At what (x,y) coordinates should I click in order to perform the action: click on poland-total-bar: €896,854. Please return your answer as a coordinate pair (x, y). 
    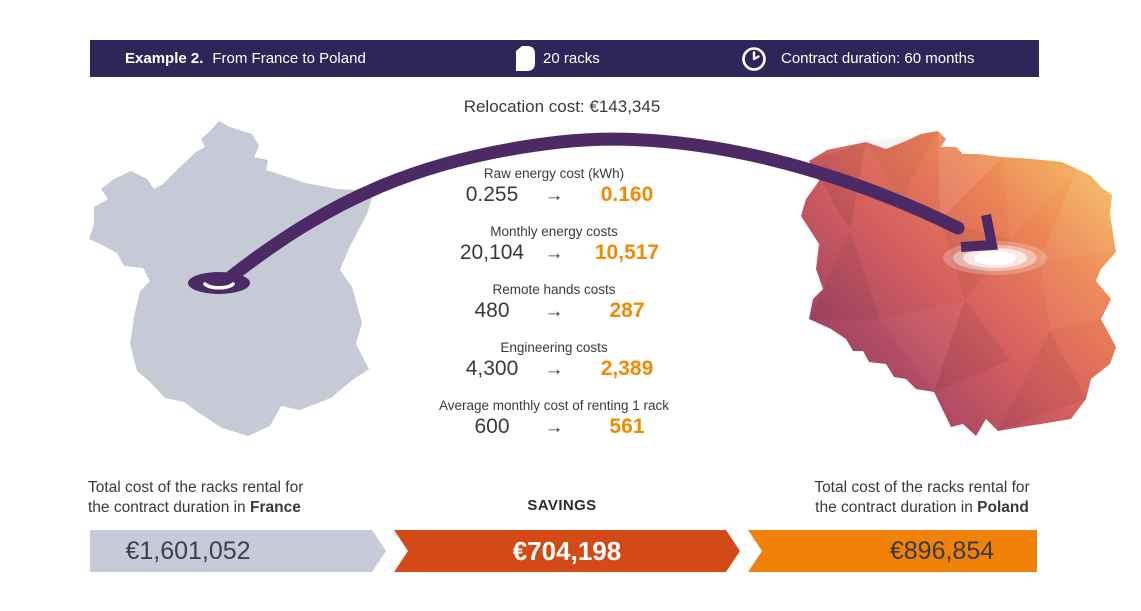
    Looking at the image, I should click on (892, 551).